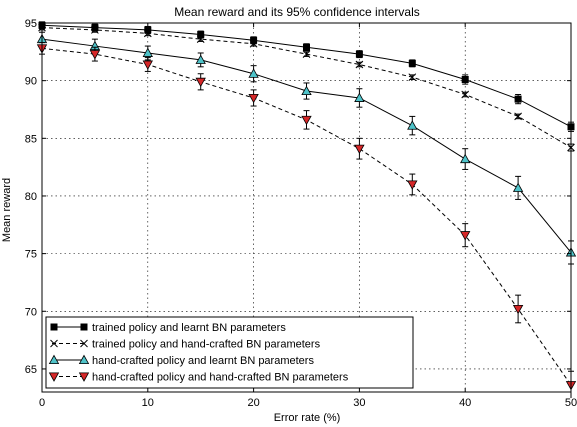  Describe the element at coordinates (189, 328) in the screenshot. I see `legend-label: trained policy and learnt BN parameters` at that location.